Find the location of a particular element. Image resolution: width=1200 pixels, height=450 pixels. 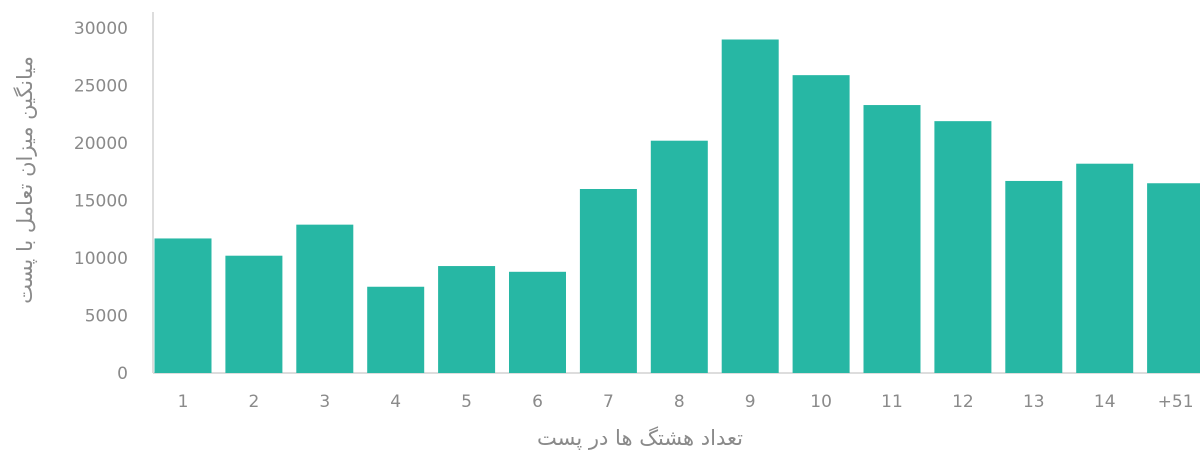

y-tick-label: 5000 is located at coordinates (106, 317).